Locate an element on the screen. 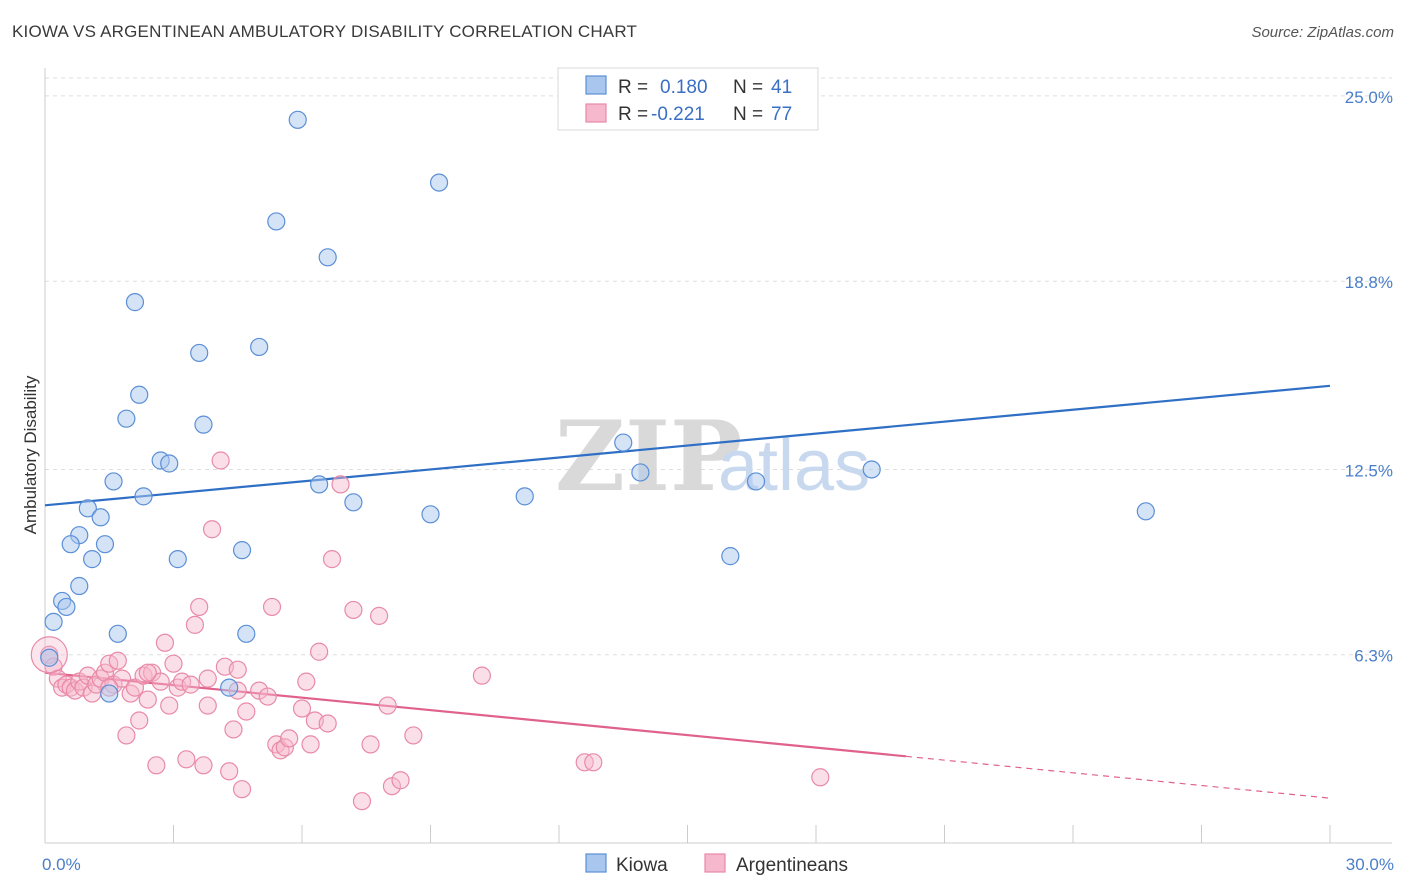  bottom-legend-arg-swatch is located at coordinates (715, 863).